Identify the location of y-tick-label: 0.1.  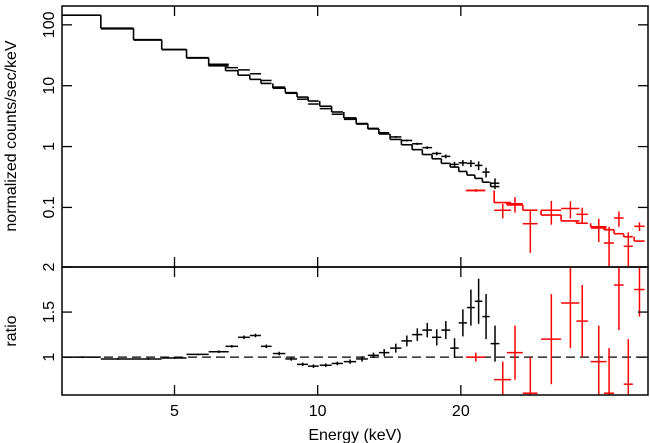
(49, 207).